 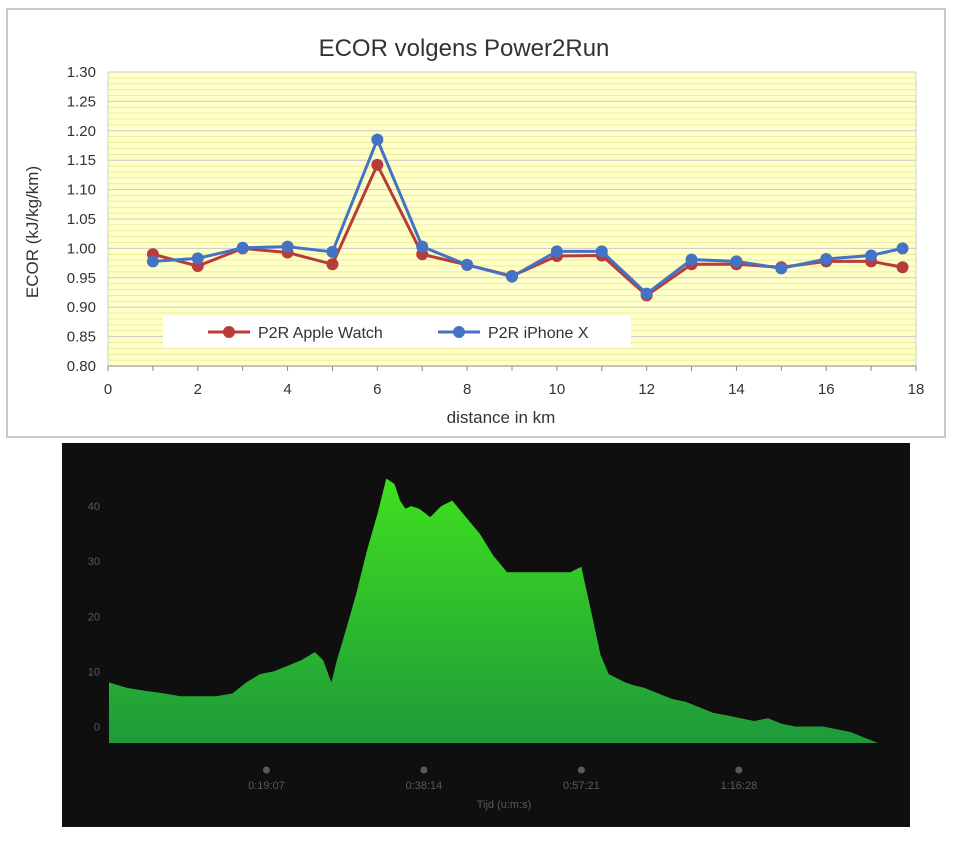 I want to click on x-axis-label: distance in km, so click(x=501, y=417).